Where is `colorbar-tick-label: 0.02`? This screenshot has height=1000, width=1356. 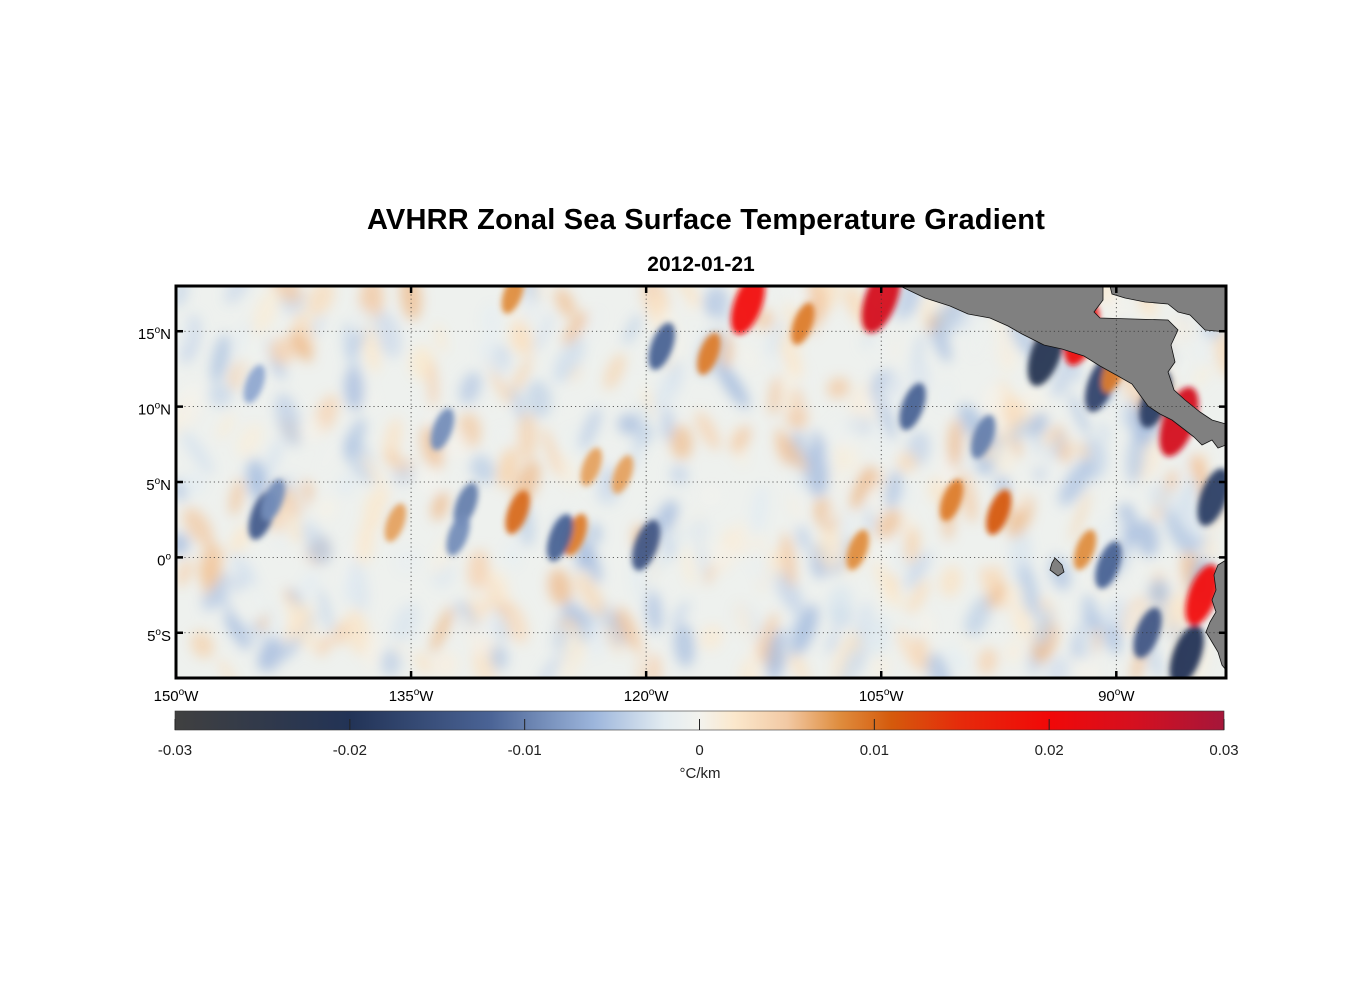
colorbar-tick-label: 0.02 is located at coordinates (1049, 750).